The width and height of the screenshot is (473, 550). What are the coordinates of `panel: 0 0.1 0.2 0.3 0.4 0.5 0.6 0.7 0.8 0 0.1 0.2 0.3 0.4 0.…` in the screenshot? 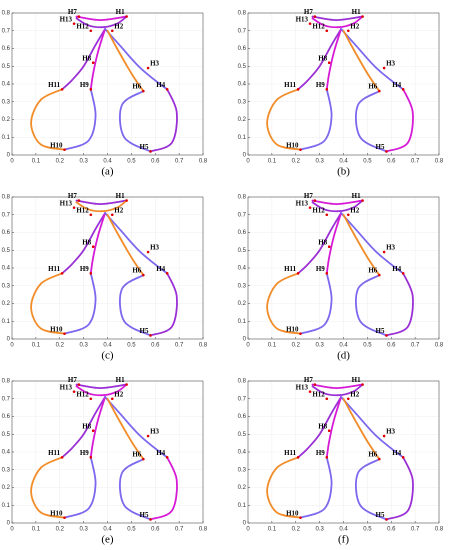 It's located at (341, 92).